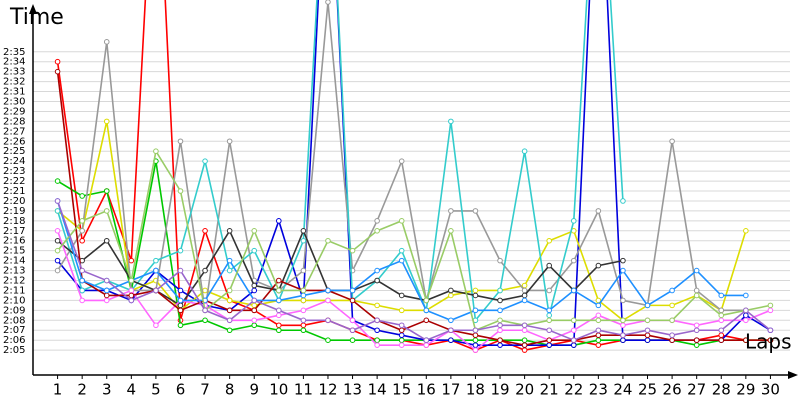 Image resolution: width=800 pixels, height=400 pixels. Describe the element at coordinates (181, 390) in the screenshot. I see `x-tick-label: 6` at that location.